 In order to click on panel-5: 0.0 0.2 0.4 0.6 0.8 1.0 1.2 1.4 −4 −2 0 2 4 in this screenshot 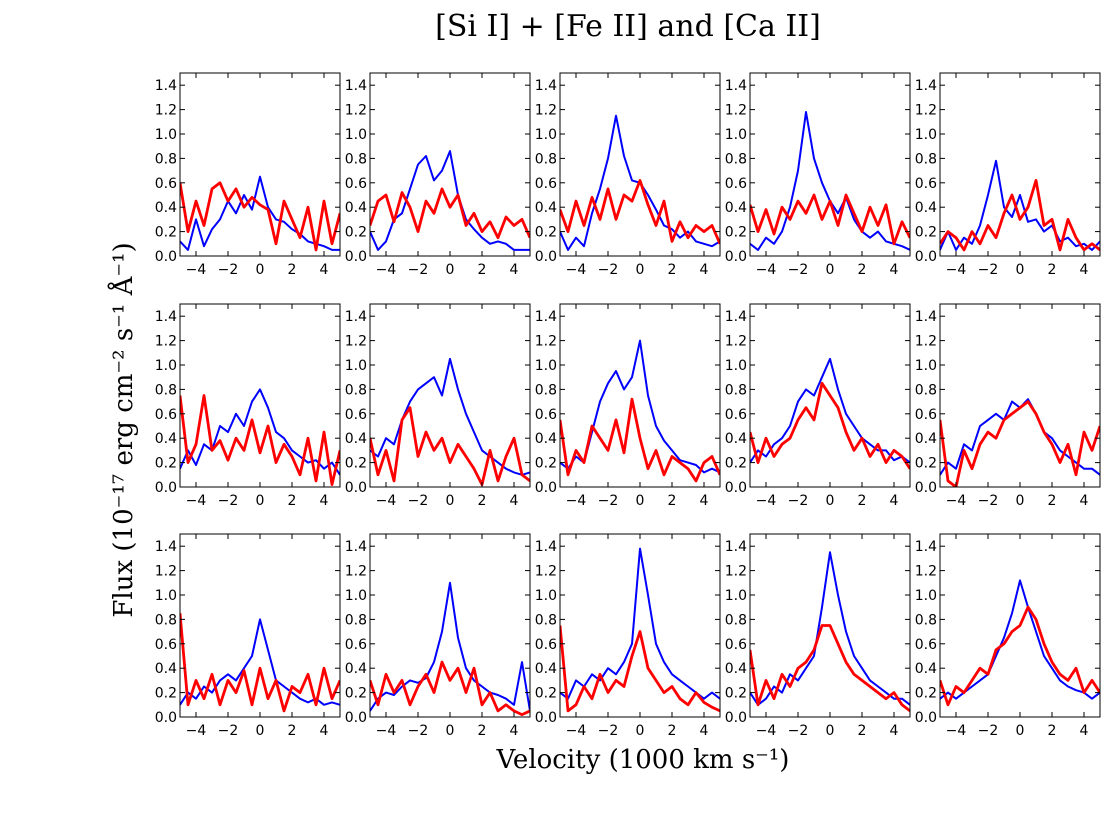, I will do `click(1008, 175)`.